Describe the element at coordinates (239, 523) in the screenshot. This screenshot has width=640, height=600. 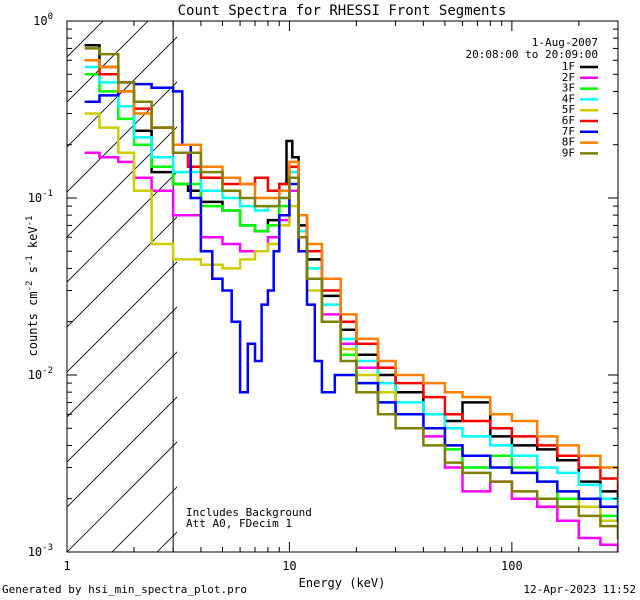
I see `annotation-attenuator: Att A0, FDecim 1` at that location.